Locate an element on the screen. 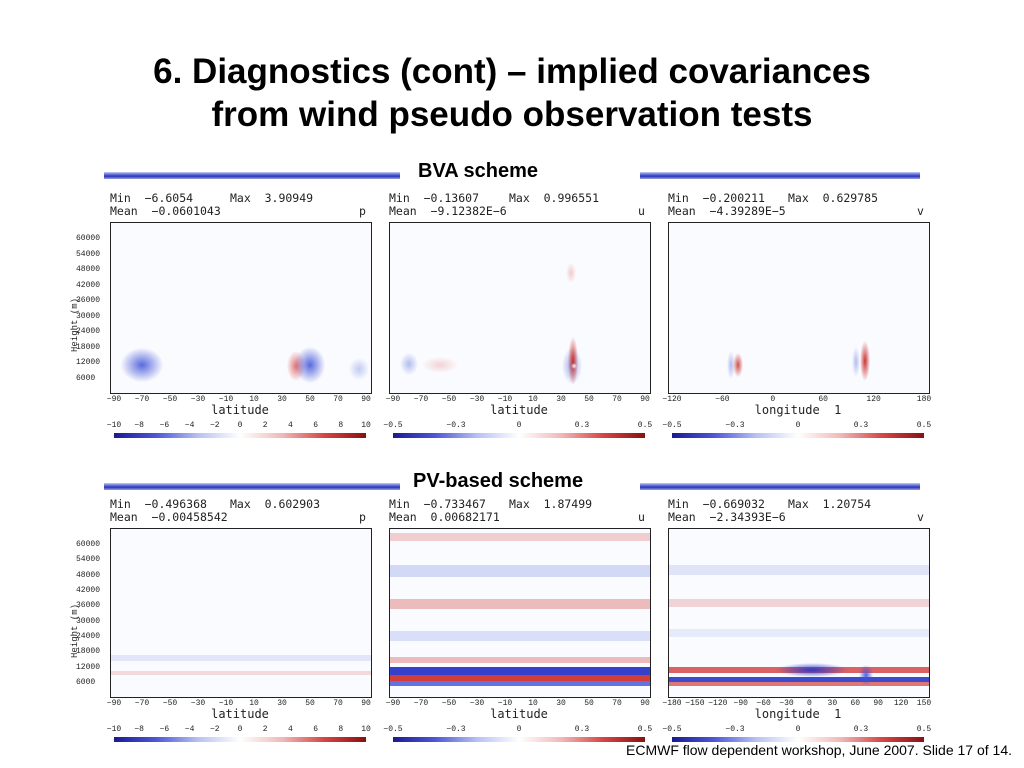 The width and height of the screenshot is (1024, 768). colorbar-tick-label: 6 is located at coordinates (315, 425).